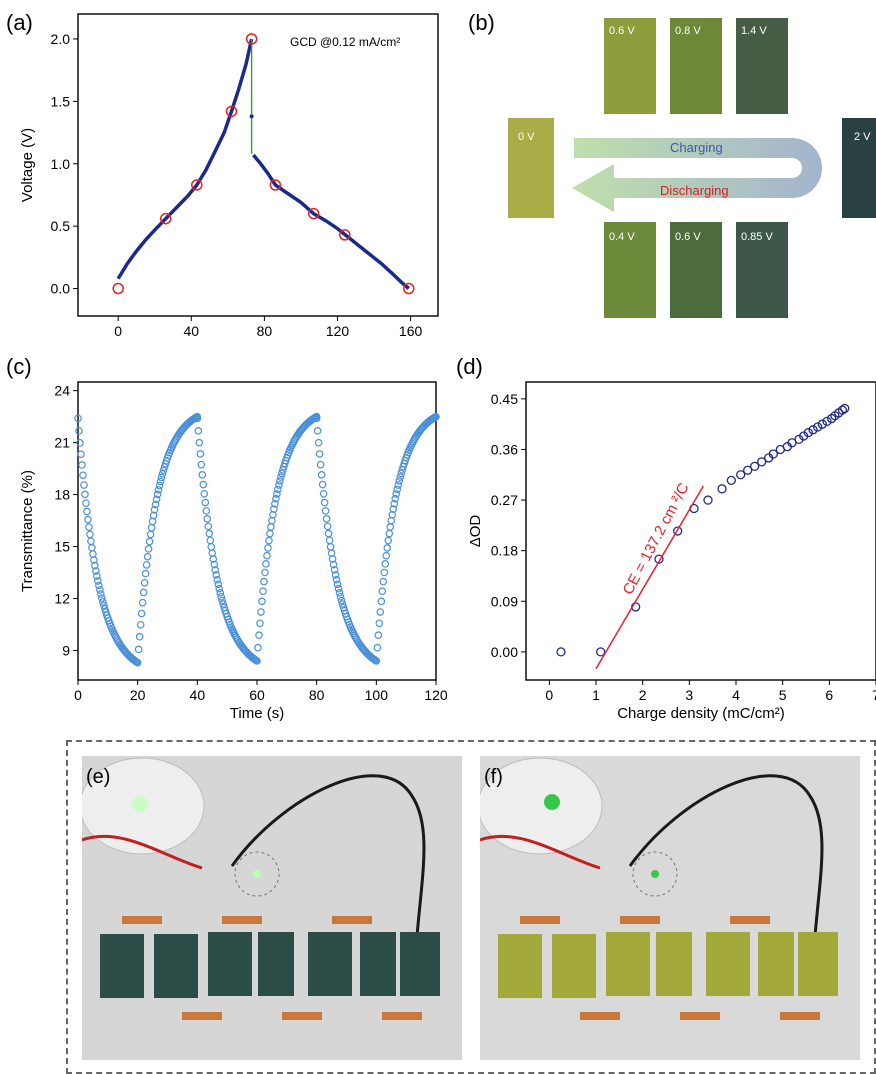 This screenshot has width=876, height=1074. Describe the element at coordinates (689, 695) in the screenshot. I see `od-xtick-label: 3` at that location.